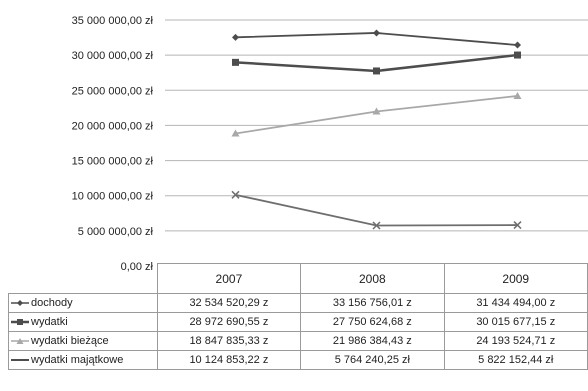  What do you see at coordinates (20, 303) in the screenshot?
I see `legend-key-diamond-icon` at bounding box center [20, 303].